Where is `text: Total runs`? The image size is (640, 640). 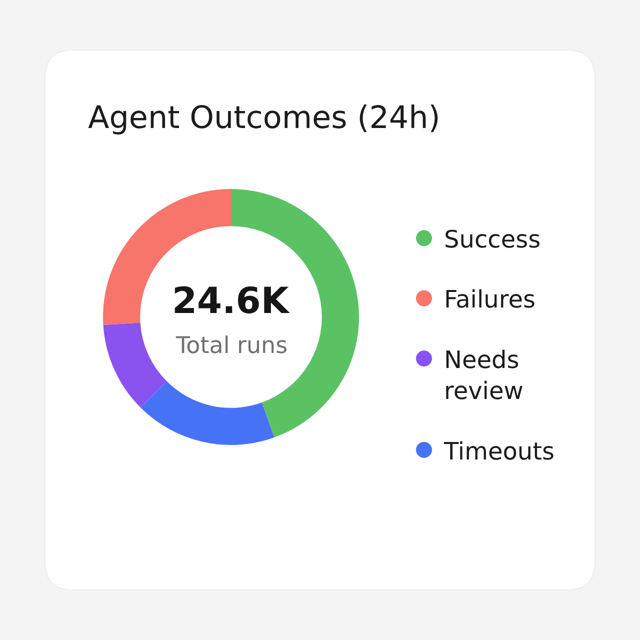 text: Total runs is located at coordinates (231, 346).